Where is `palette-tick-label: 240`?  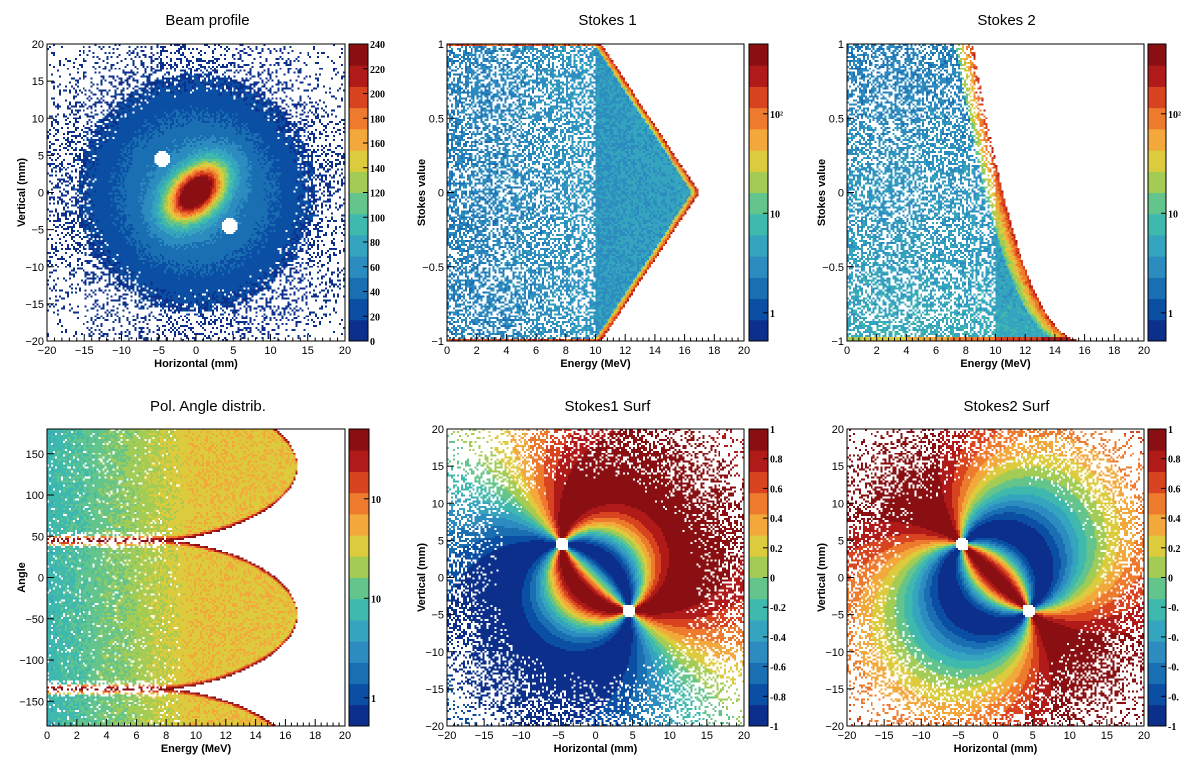 palette-tick-label: 240 is located at coordinates (377, 45).